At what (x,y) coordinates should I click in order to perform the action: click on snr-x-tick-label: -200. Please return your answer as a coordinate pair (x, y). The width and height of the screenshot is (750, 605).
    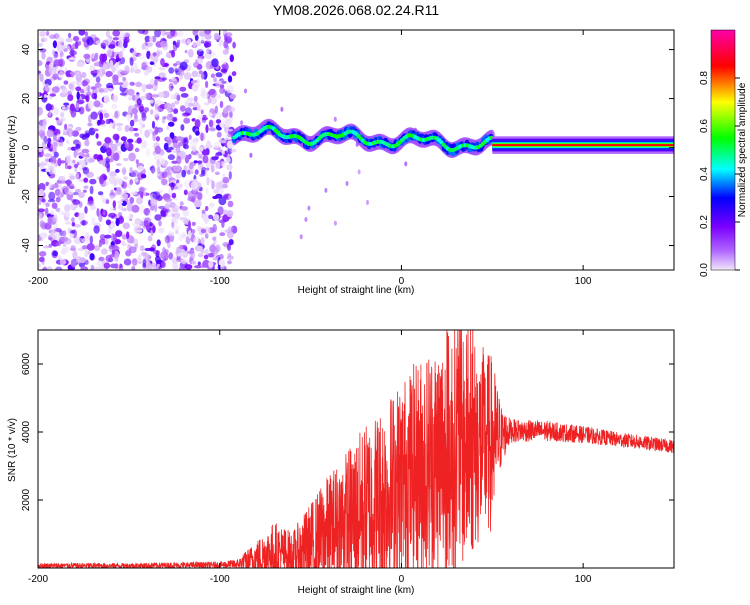
    Looking at the image, I should click on (38, 579).